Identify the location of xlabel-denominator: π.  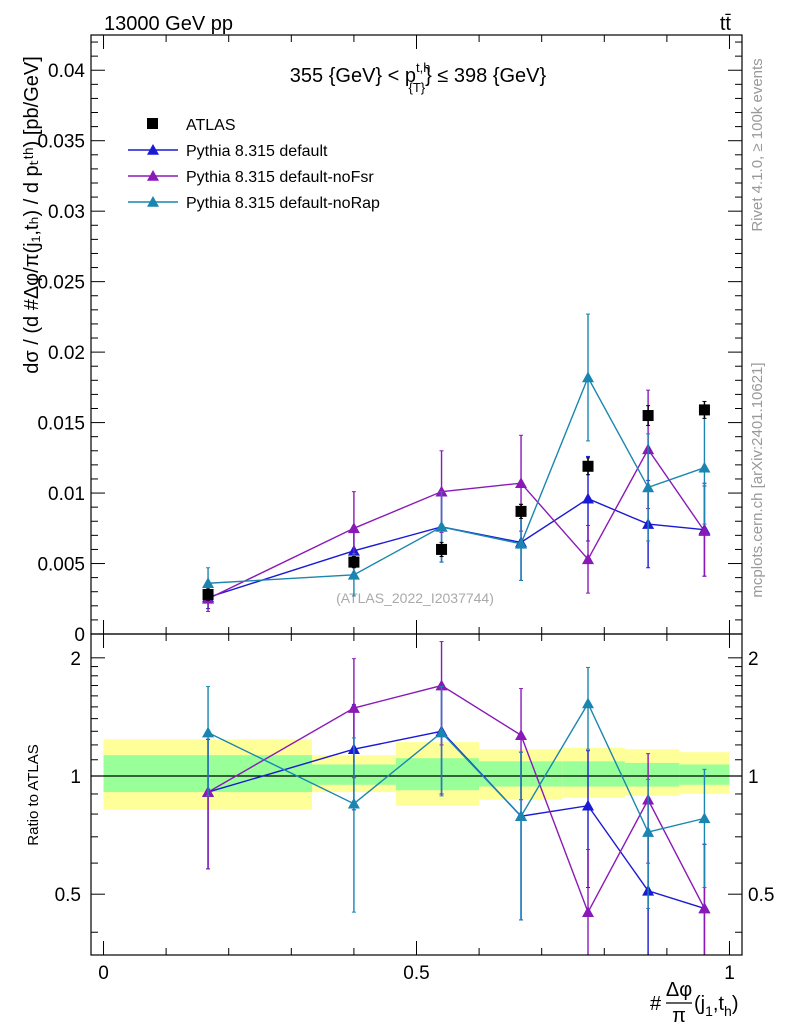
(679, 1014).